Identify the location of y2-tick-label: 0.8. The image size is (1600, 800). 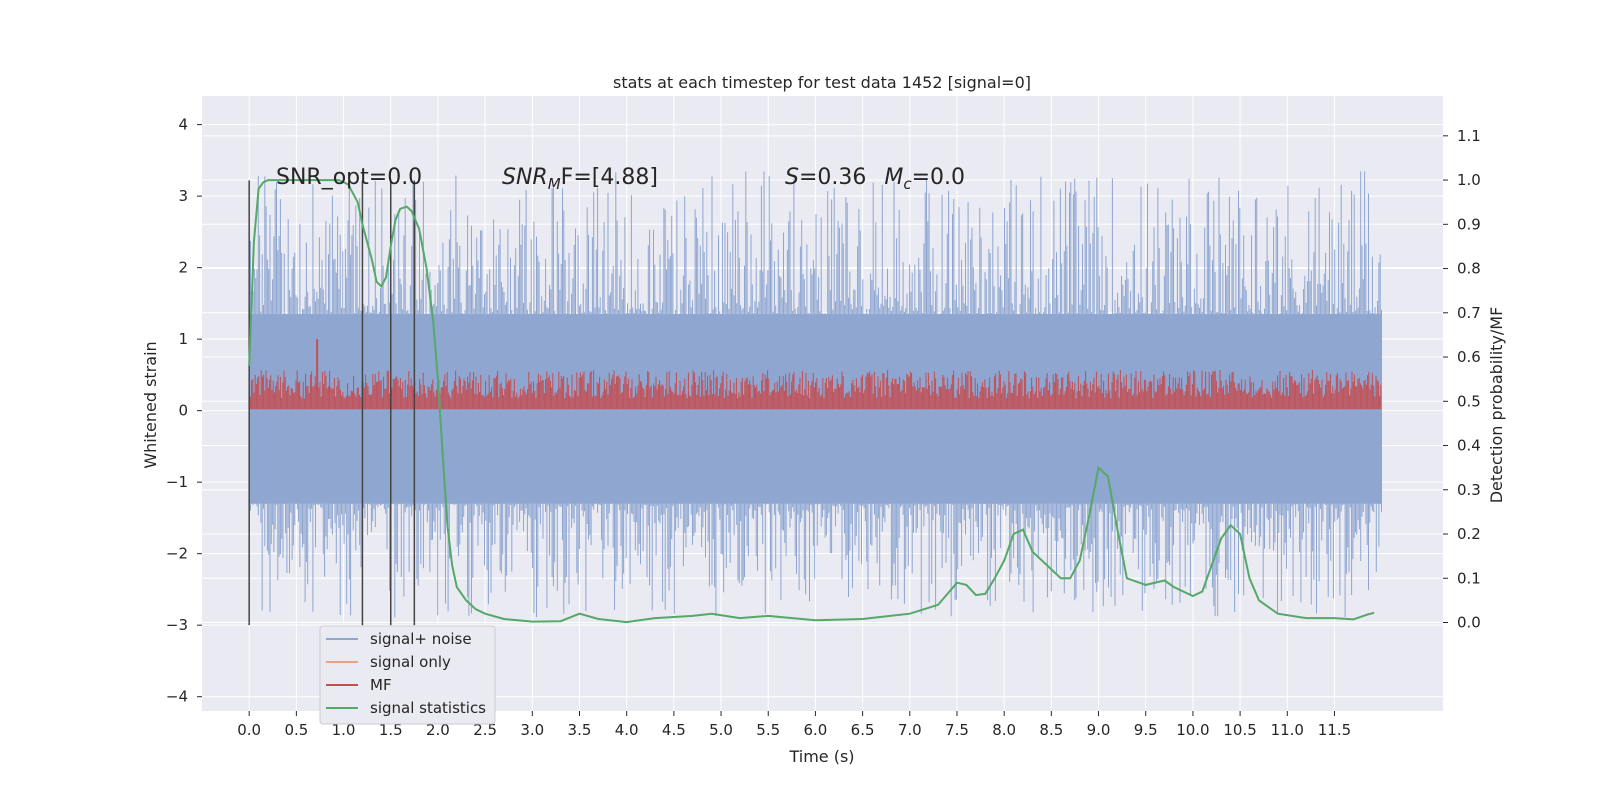
(1469, 269).